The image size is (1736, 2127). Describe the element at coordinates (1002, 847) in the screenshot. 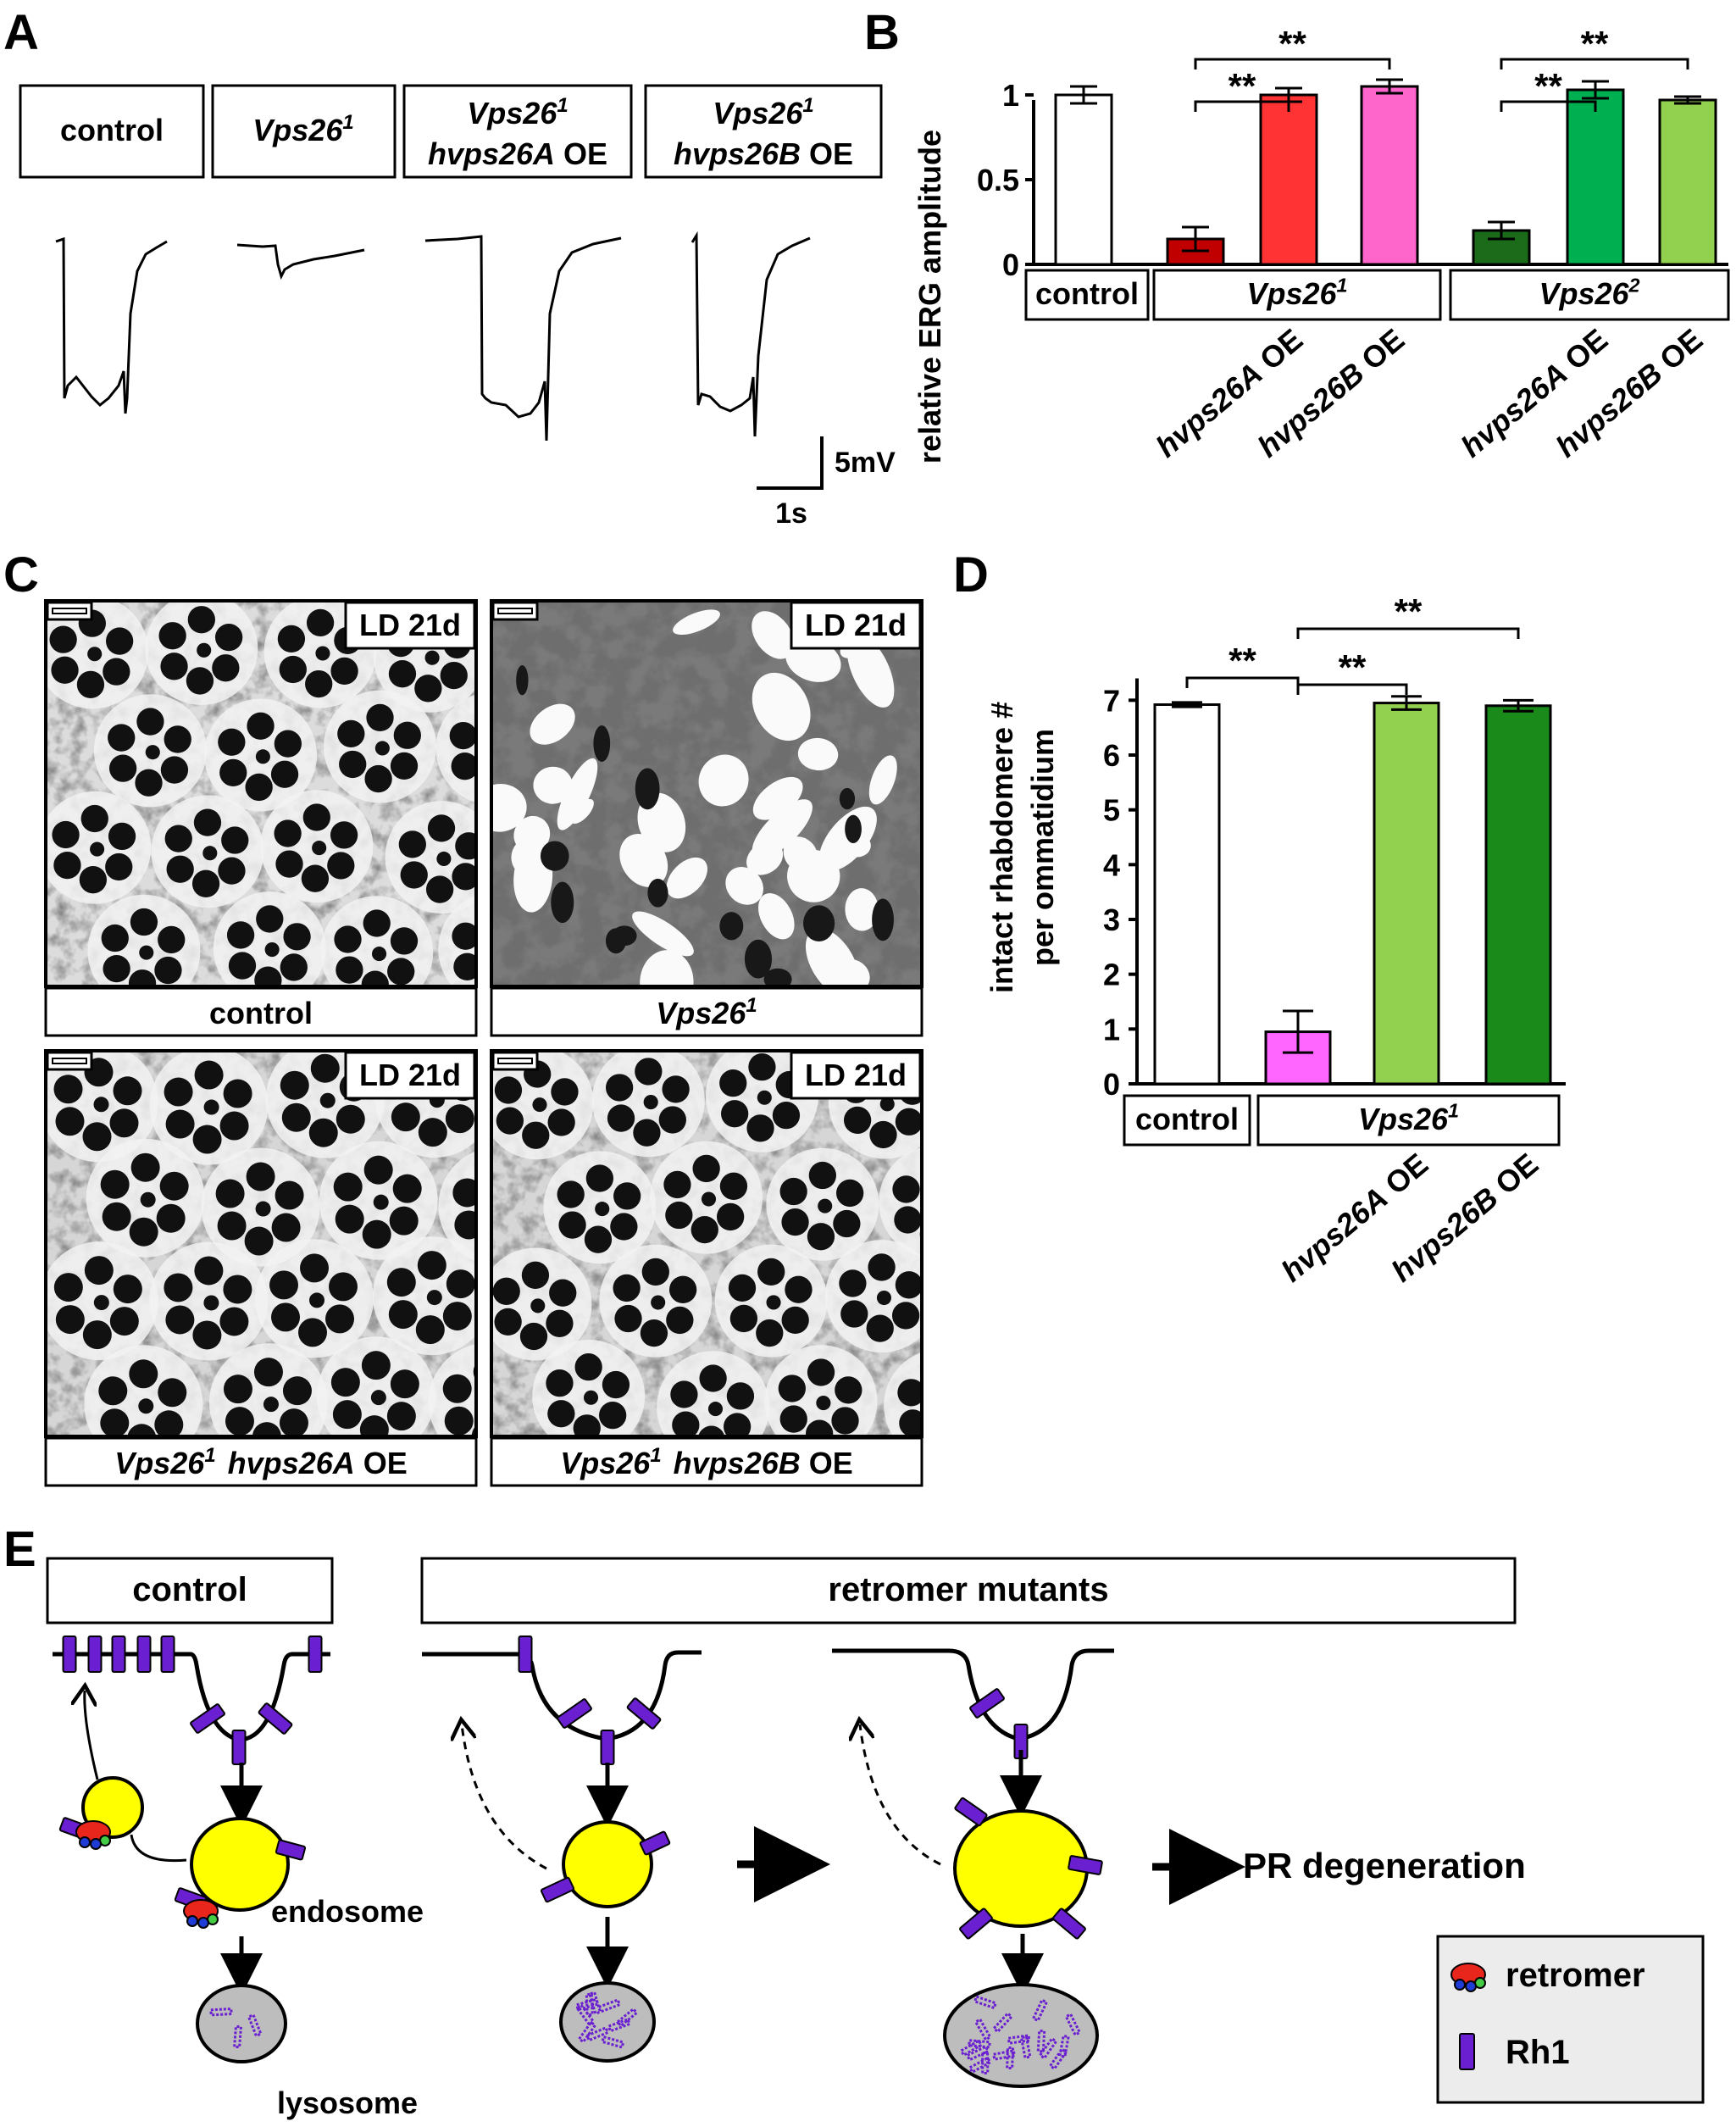

I see `y-axis-label-line1: intact rhabdomere #` at that location.